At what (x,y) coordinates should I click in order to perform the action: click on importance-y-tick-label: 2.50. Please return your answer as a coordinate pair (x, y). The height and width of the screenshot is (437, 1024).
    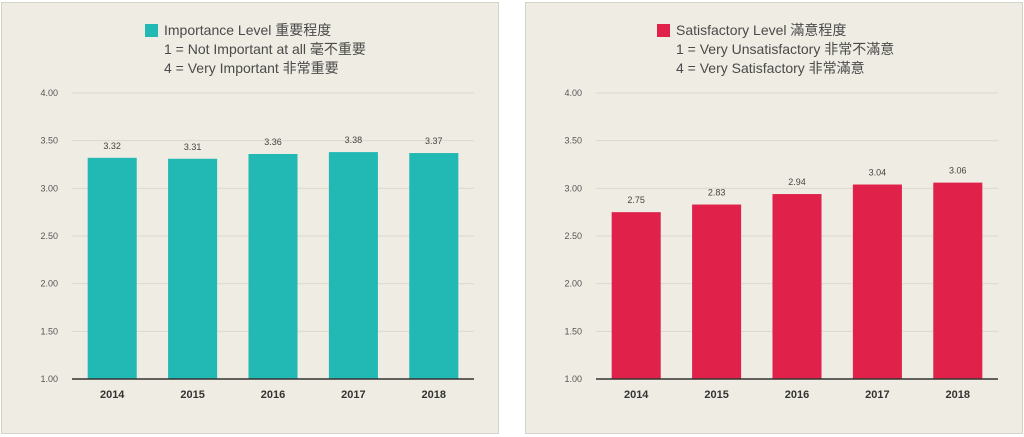
    Looking at the image, I should click on (49, 236).